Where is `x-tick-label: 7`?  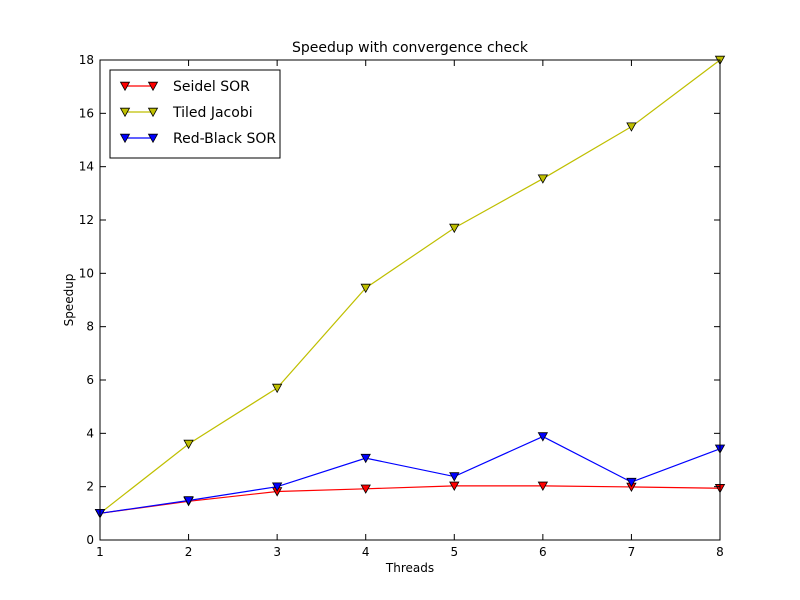 x-tick-label: 7 is located at coordinates (632, 552).